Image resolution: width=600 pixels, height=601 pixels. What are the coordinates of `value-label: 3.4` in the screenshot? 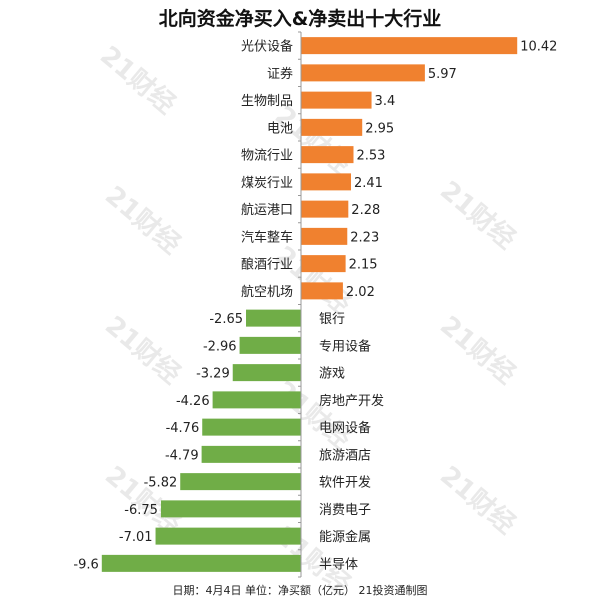 It's located at (385, 101).